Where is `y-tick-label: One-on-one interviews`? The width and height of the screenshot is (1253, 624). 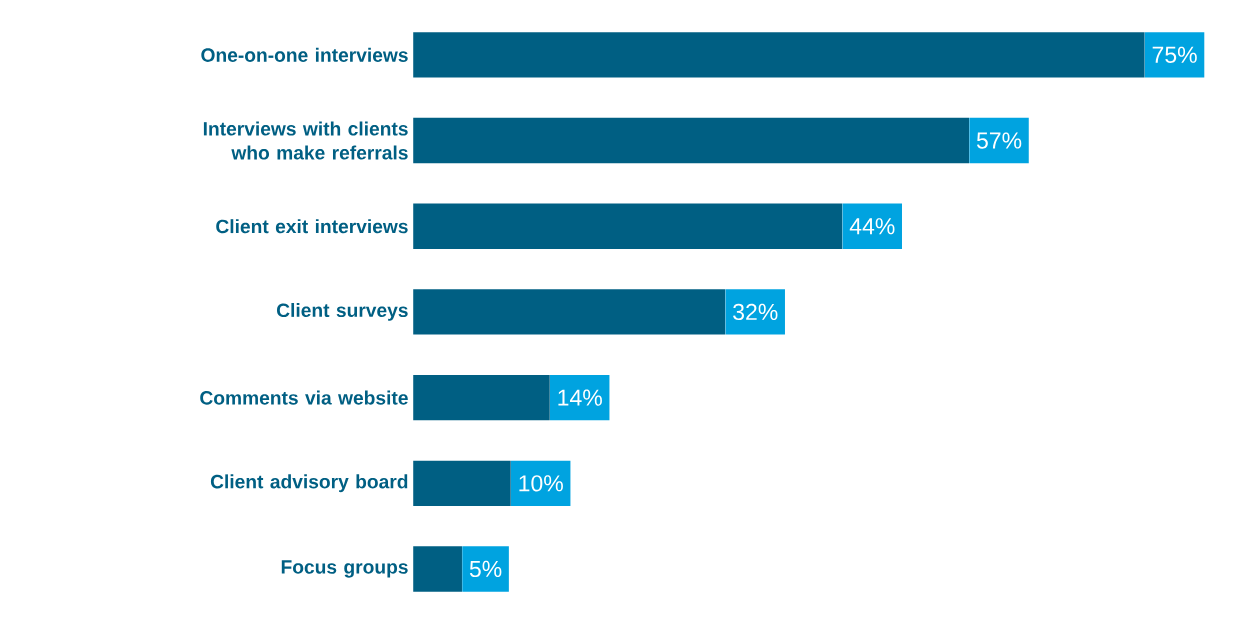 y-tick-label: One-on-one interviews is located at coordinates (304, 54).